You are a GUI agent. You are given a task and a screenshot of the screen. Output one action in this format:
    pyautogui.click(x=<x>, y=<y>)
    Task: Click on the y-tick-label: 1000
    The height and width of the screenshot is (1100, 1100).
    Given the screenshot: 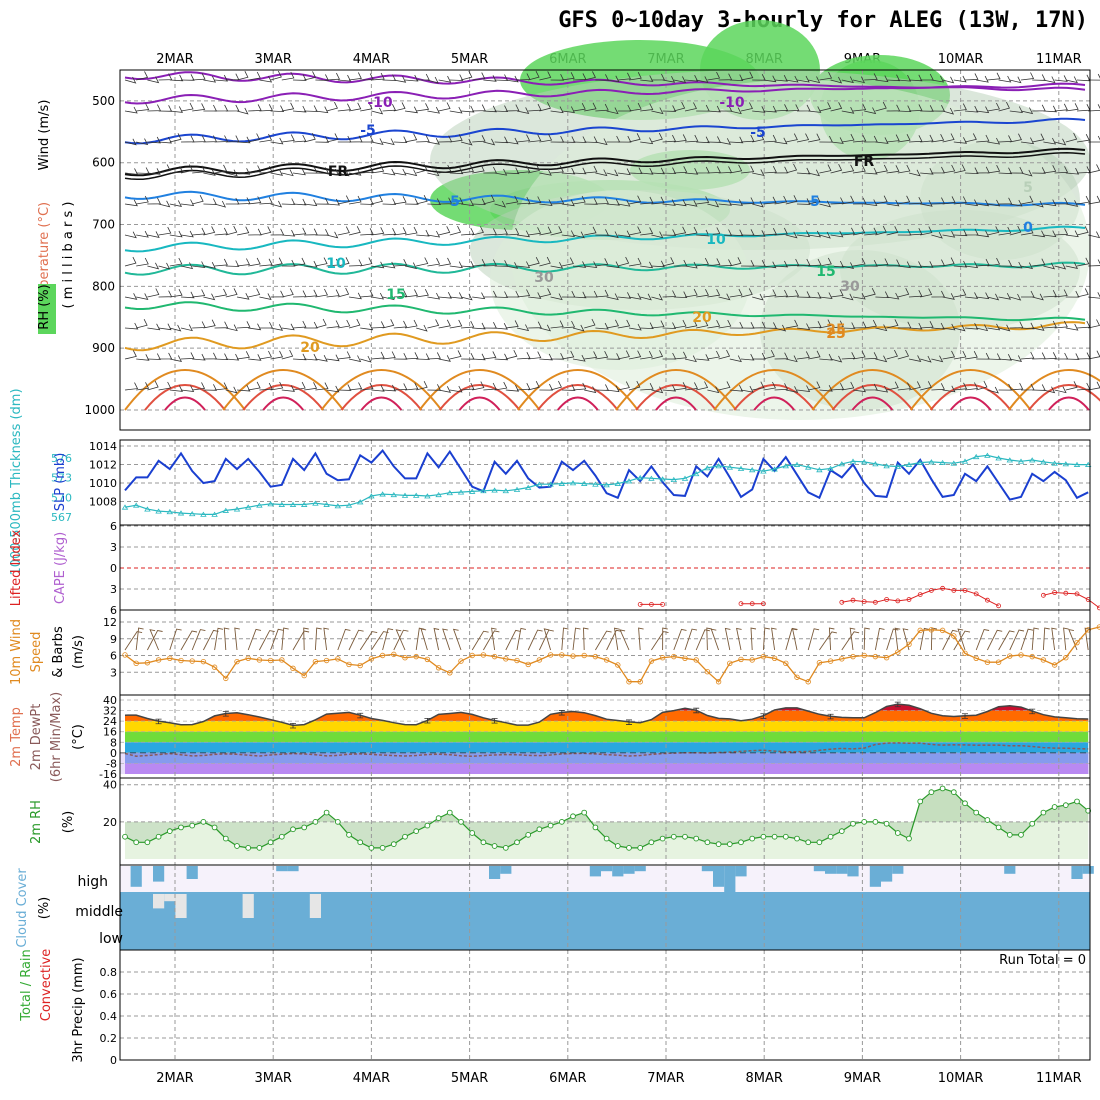 What is the action you would take?
    pyautogui.click(x=99, y=410)
    